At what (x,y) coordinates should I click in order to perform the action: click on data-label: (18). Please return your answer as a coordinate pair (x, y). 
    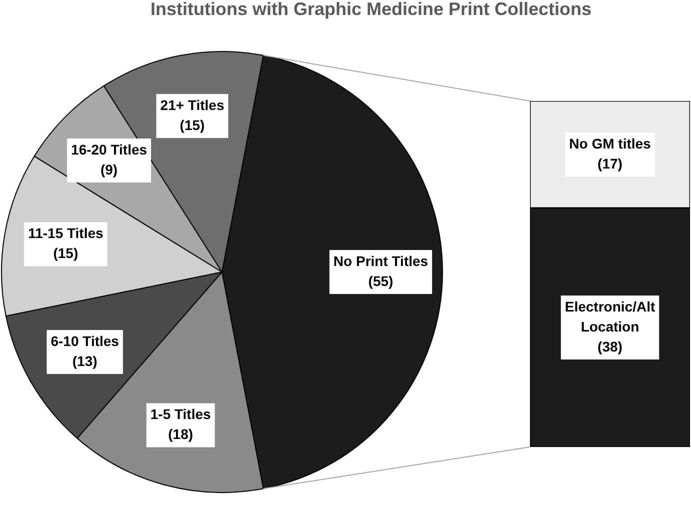
    Looking at the image, I should click on (181, 434).